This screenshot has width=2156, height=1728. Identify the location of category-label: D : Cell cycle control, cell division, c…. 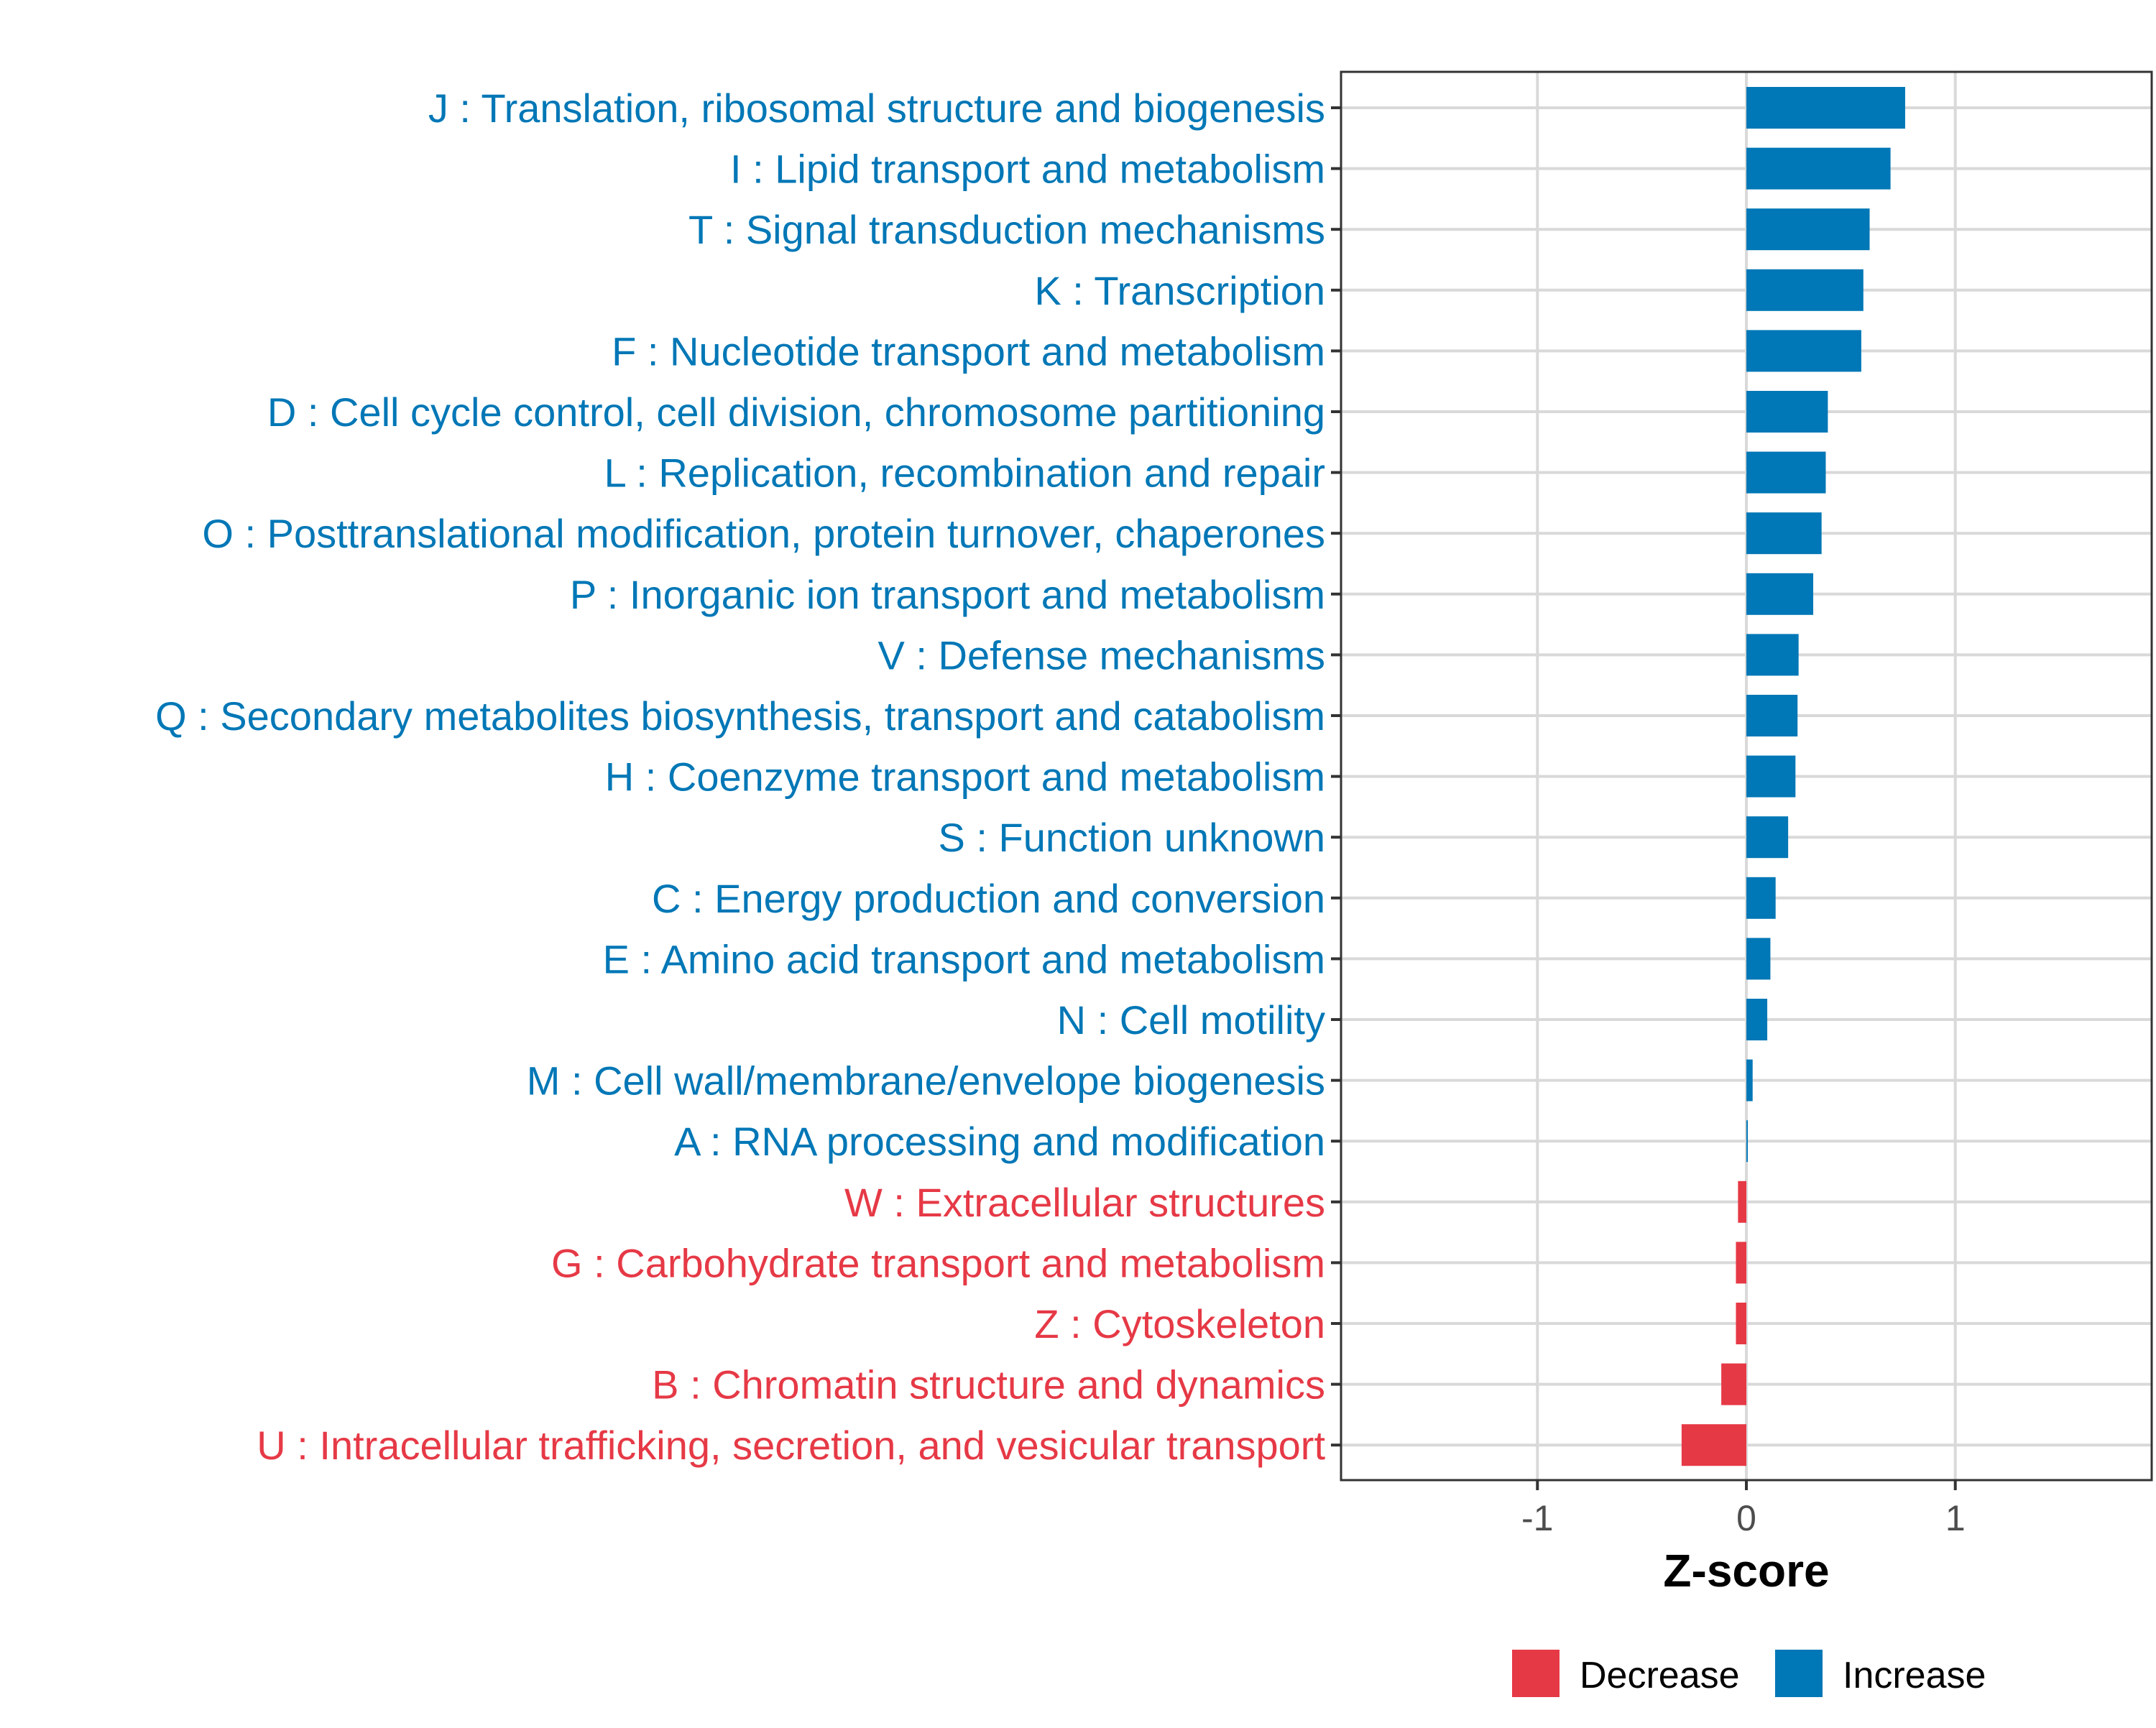
(796, 412).